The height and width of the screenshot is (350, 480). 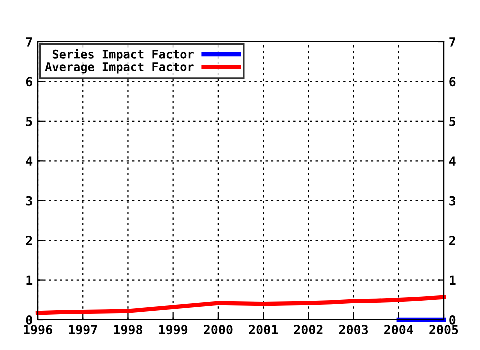 I want to click on y2-tick-label: 0, so click(x=453, y=320).